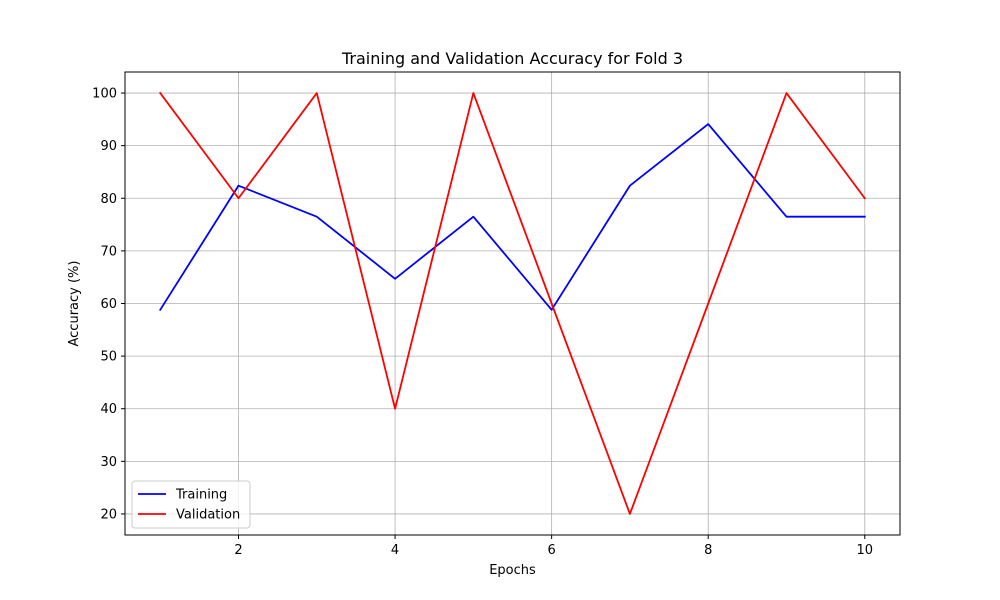 The height and width of the screenshot is (600, 1000). I want to click on legend-box, so click(191, 504).